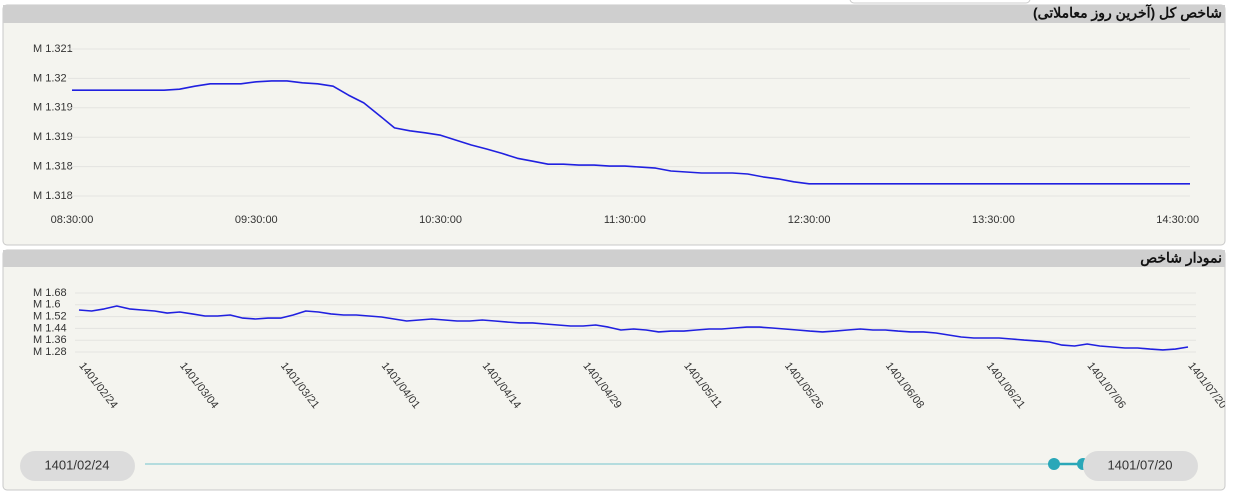  What do you see at coordinates (256, 220) in the screenshot?
I see `x-tick-label: 09:30:00` at bounding box center [256, 220].